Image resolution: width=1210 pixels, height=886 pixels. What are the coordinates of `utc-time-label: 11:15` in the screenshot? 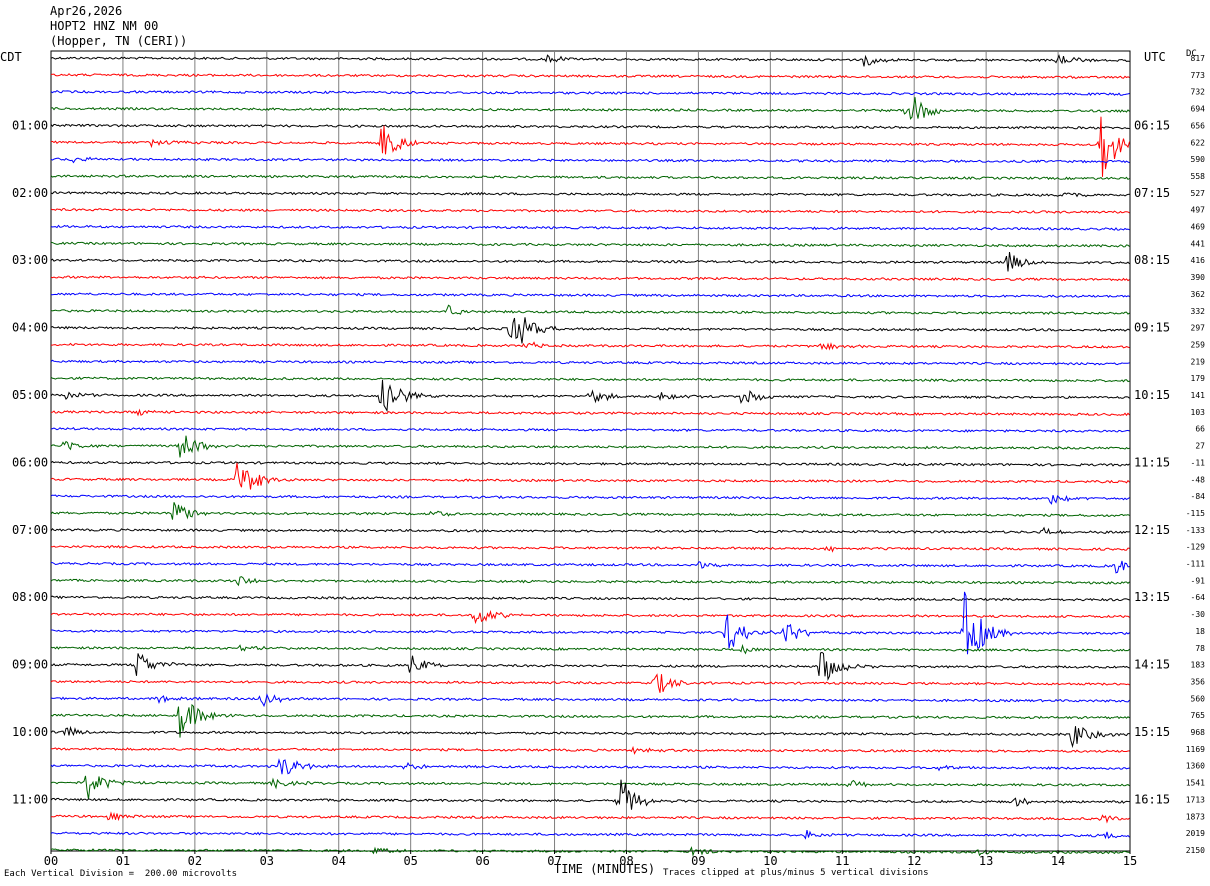 It's located at (1152, 462).